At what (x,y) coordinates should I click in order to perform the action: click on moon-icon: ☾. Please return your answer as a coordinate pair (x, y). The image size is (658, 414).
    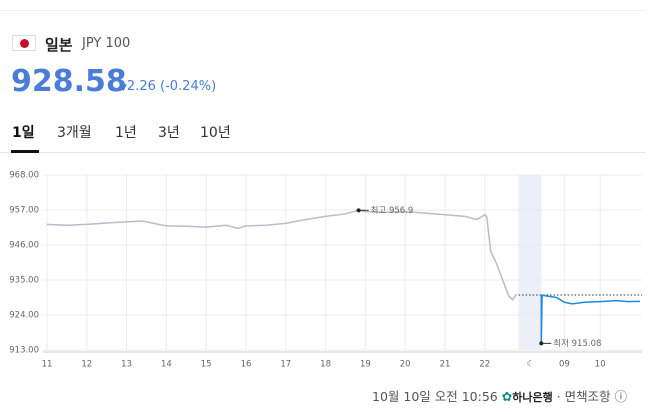
    Looking at the image, I should click on (531, 365).